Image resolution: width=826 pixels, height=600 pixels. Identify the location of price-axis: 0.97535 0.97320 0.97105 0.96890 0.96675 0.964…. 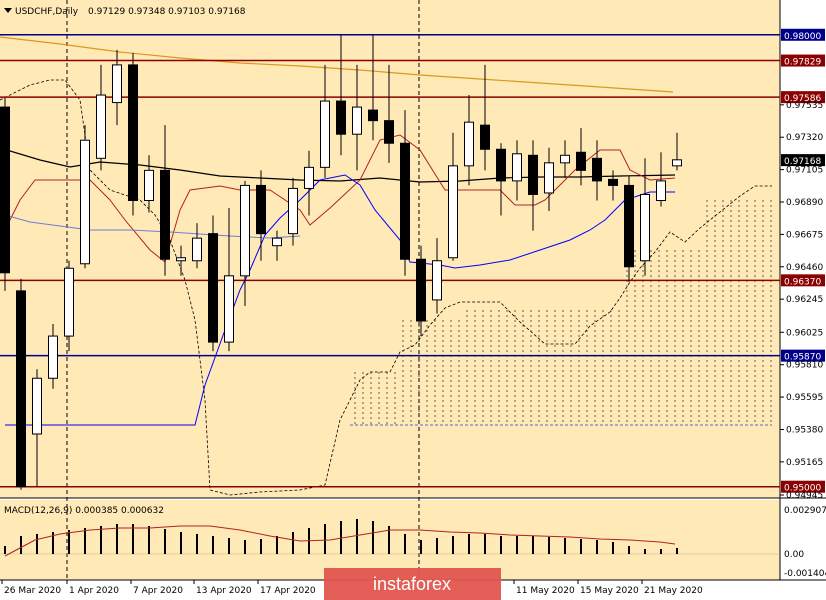
(802, 301).